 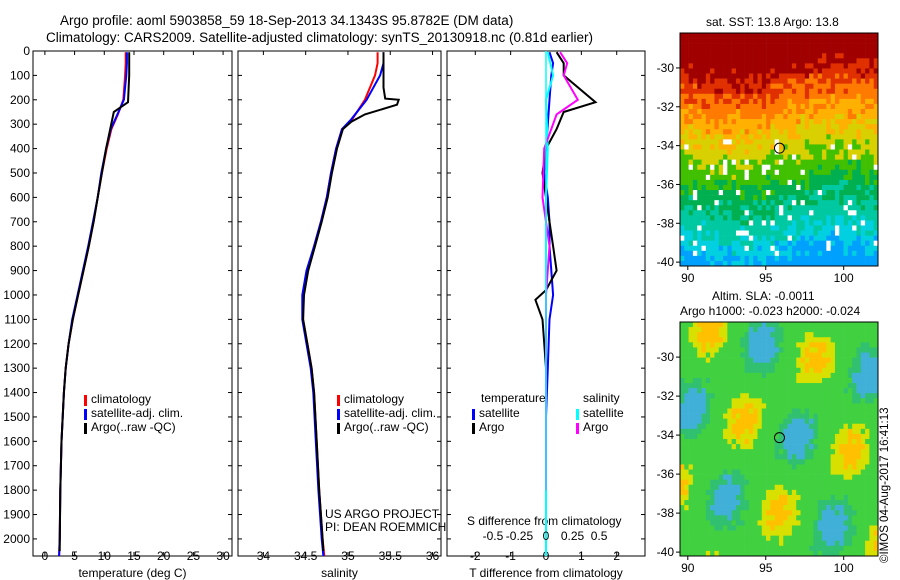 What do you see at coordinates (74, 556) in the screenshot?
I see `temperature-profile-xtick-label: 5` at bounding box center [74, 556].